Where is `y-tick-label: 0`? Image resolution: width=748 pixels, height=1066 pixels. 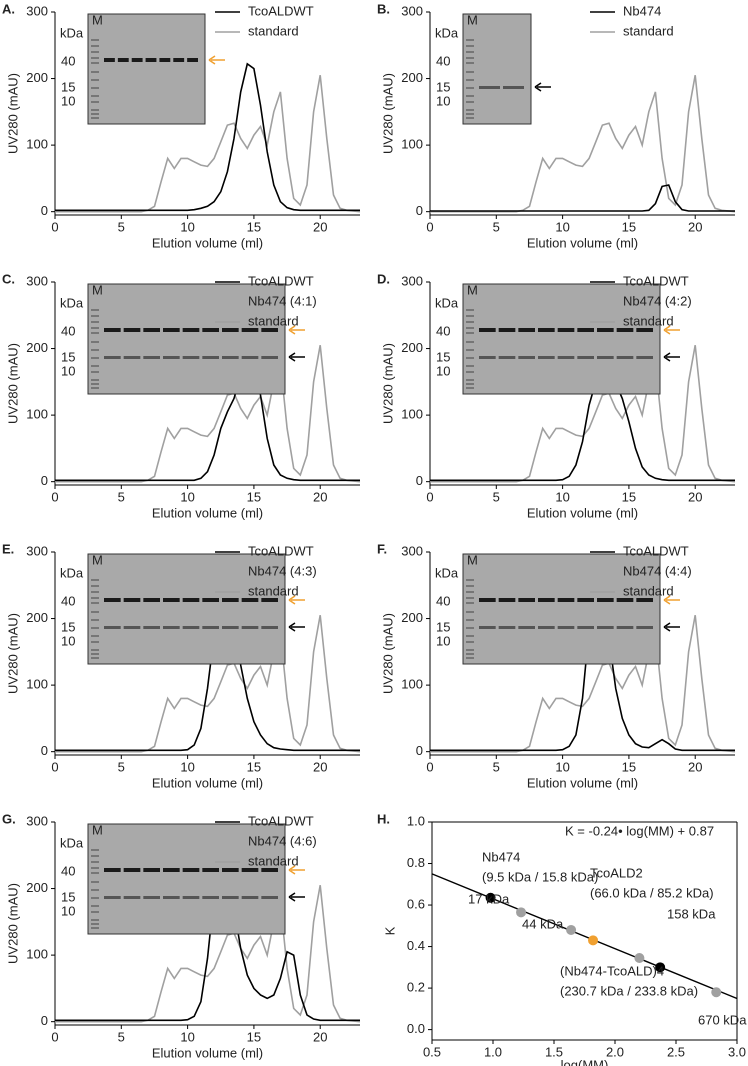 y-tick-label: 0 is located at coordinates (44, 750).